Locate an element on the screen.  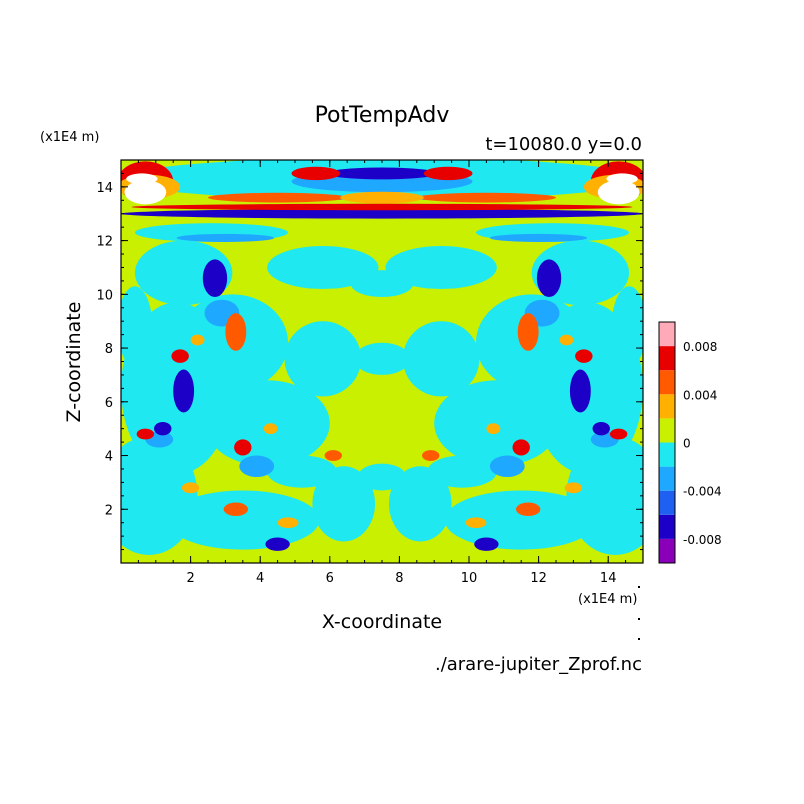
colorbar: -0.008 -0.004 0 0.004 0.008 is located at coordinates (690, 442).